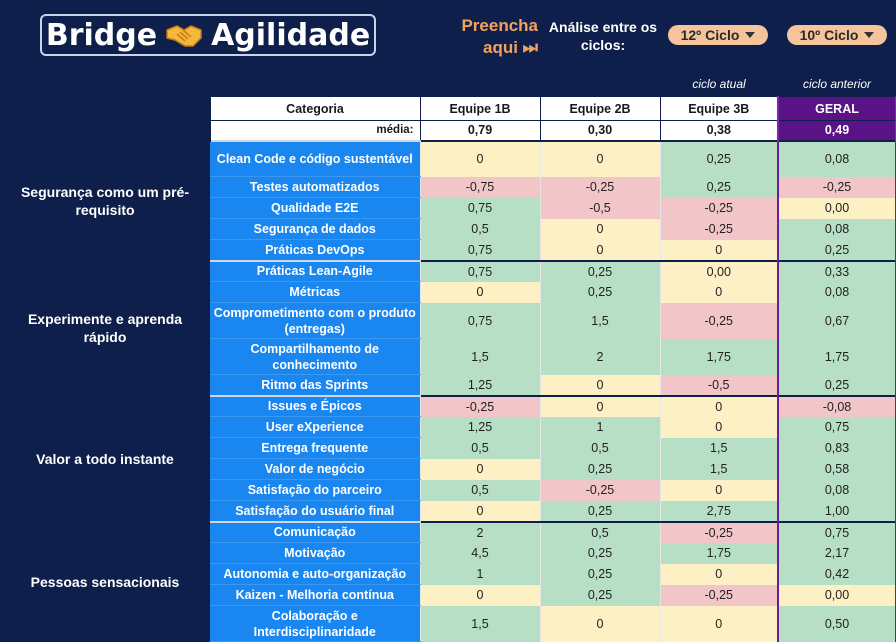 The height and width of the screenshot is (642, 896). Describe the element at coordinates (719, 84) in the screenshot. I see `note-current-cycle: ciclo atual` at that location.